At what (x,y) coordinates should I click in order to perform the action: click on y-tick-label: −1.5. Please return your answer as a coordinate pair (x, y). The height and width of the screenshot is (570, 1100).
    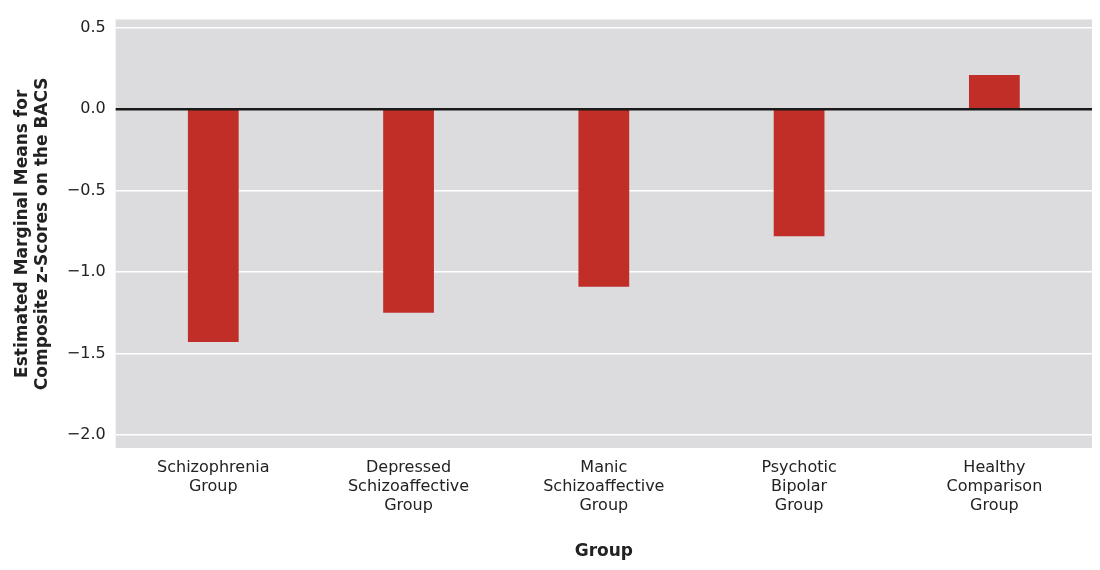
    Looking at the image, I should click on (86, 352).